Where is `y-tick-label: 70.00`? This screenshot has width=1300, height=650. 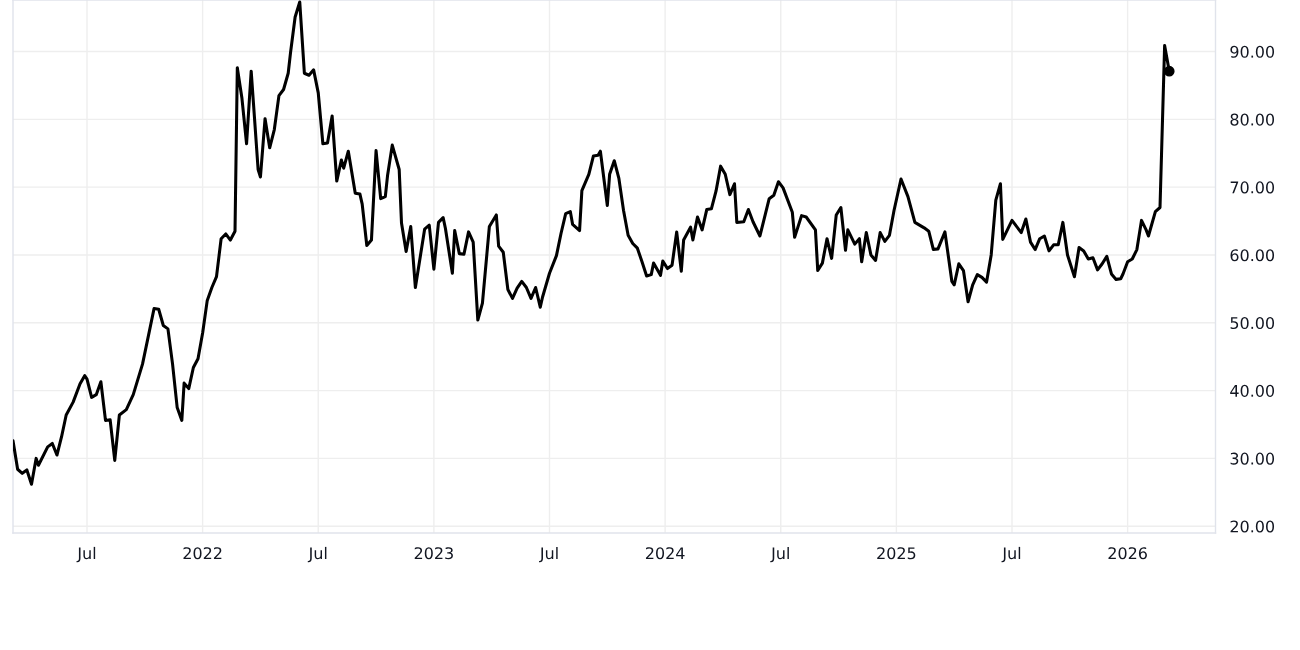 y-tick-label: 70.00 is located at coordinates (1252, 187).